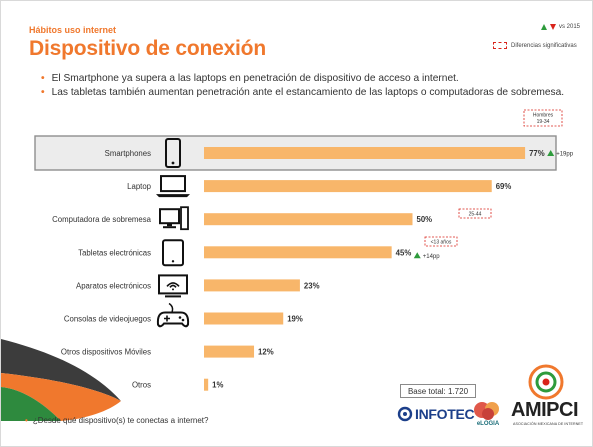 This screenshot has width=593, height=447. I want to click on smart-tv-icon, so click(173, 286).